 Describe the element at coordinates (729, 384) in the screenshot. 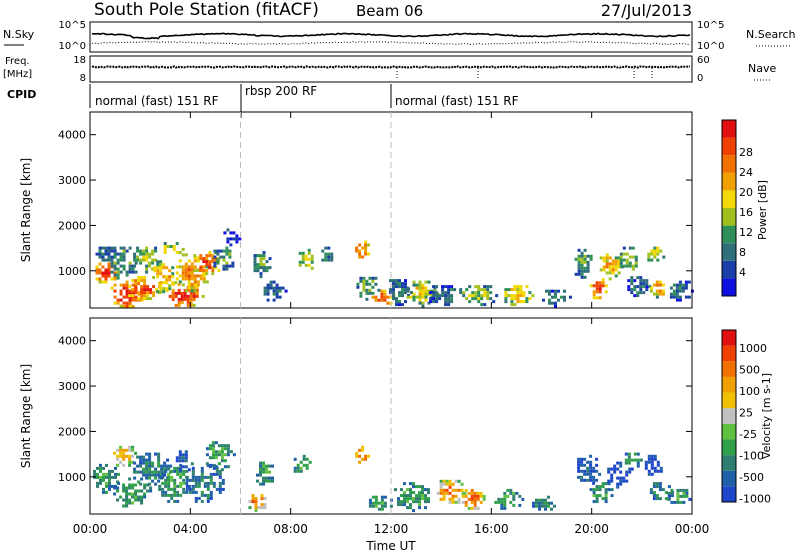

I see `velocity-colorbar-swatch` at that location.